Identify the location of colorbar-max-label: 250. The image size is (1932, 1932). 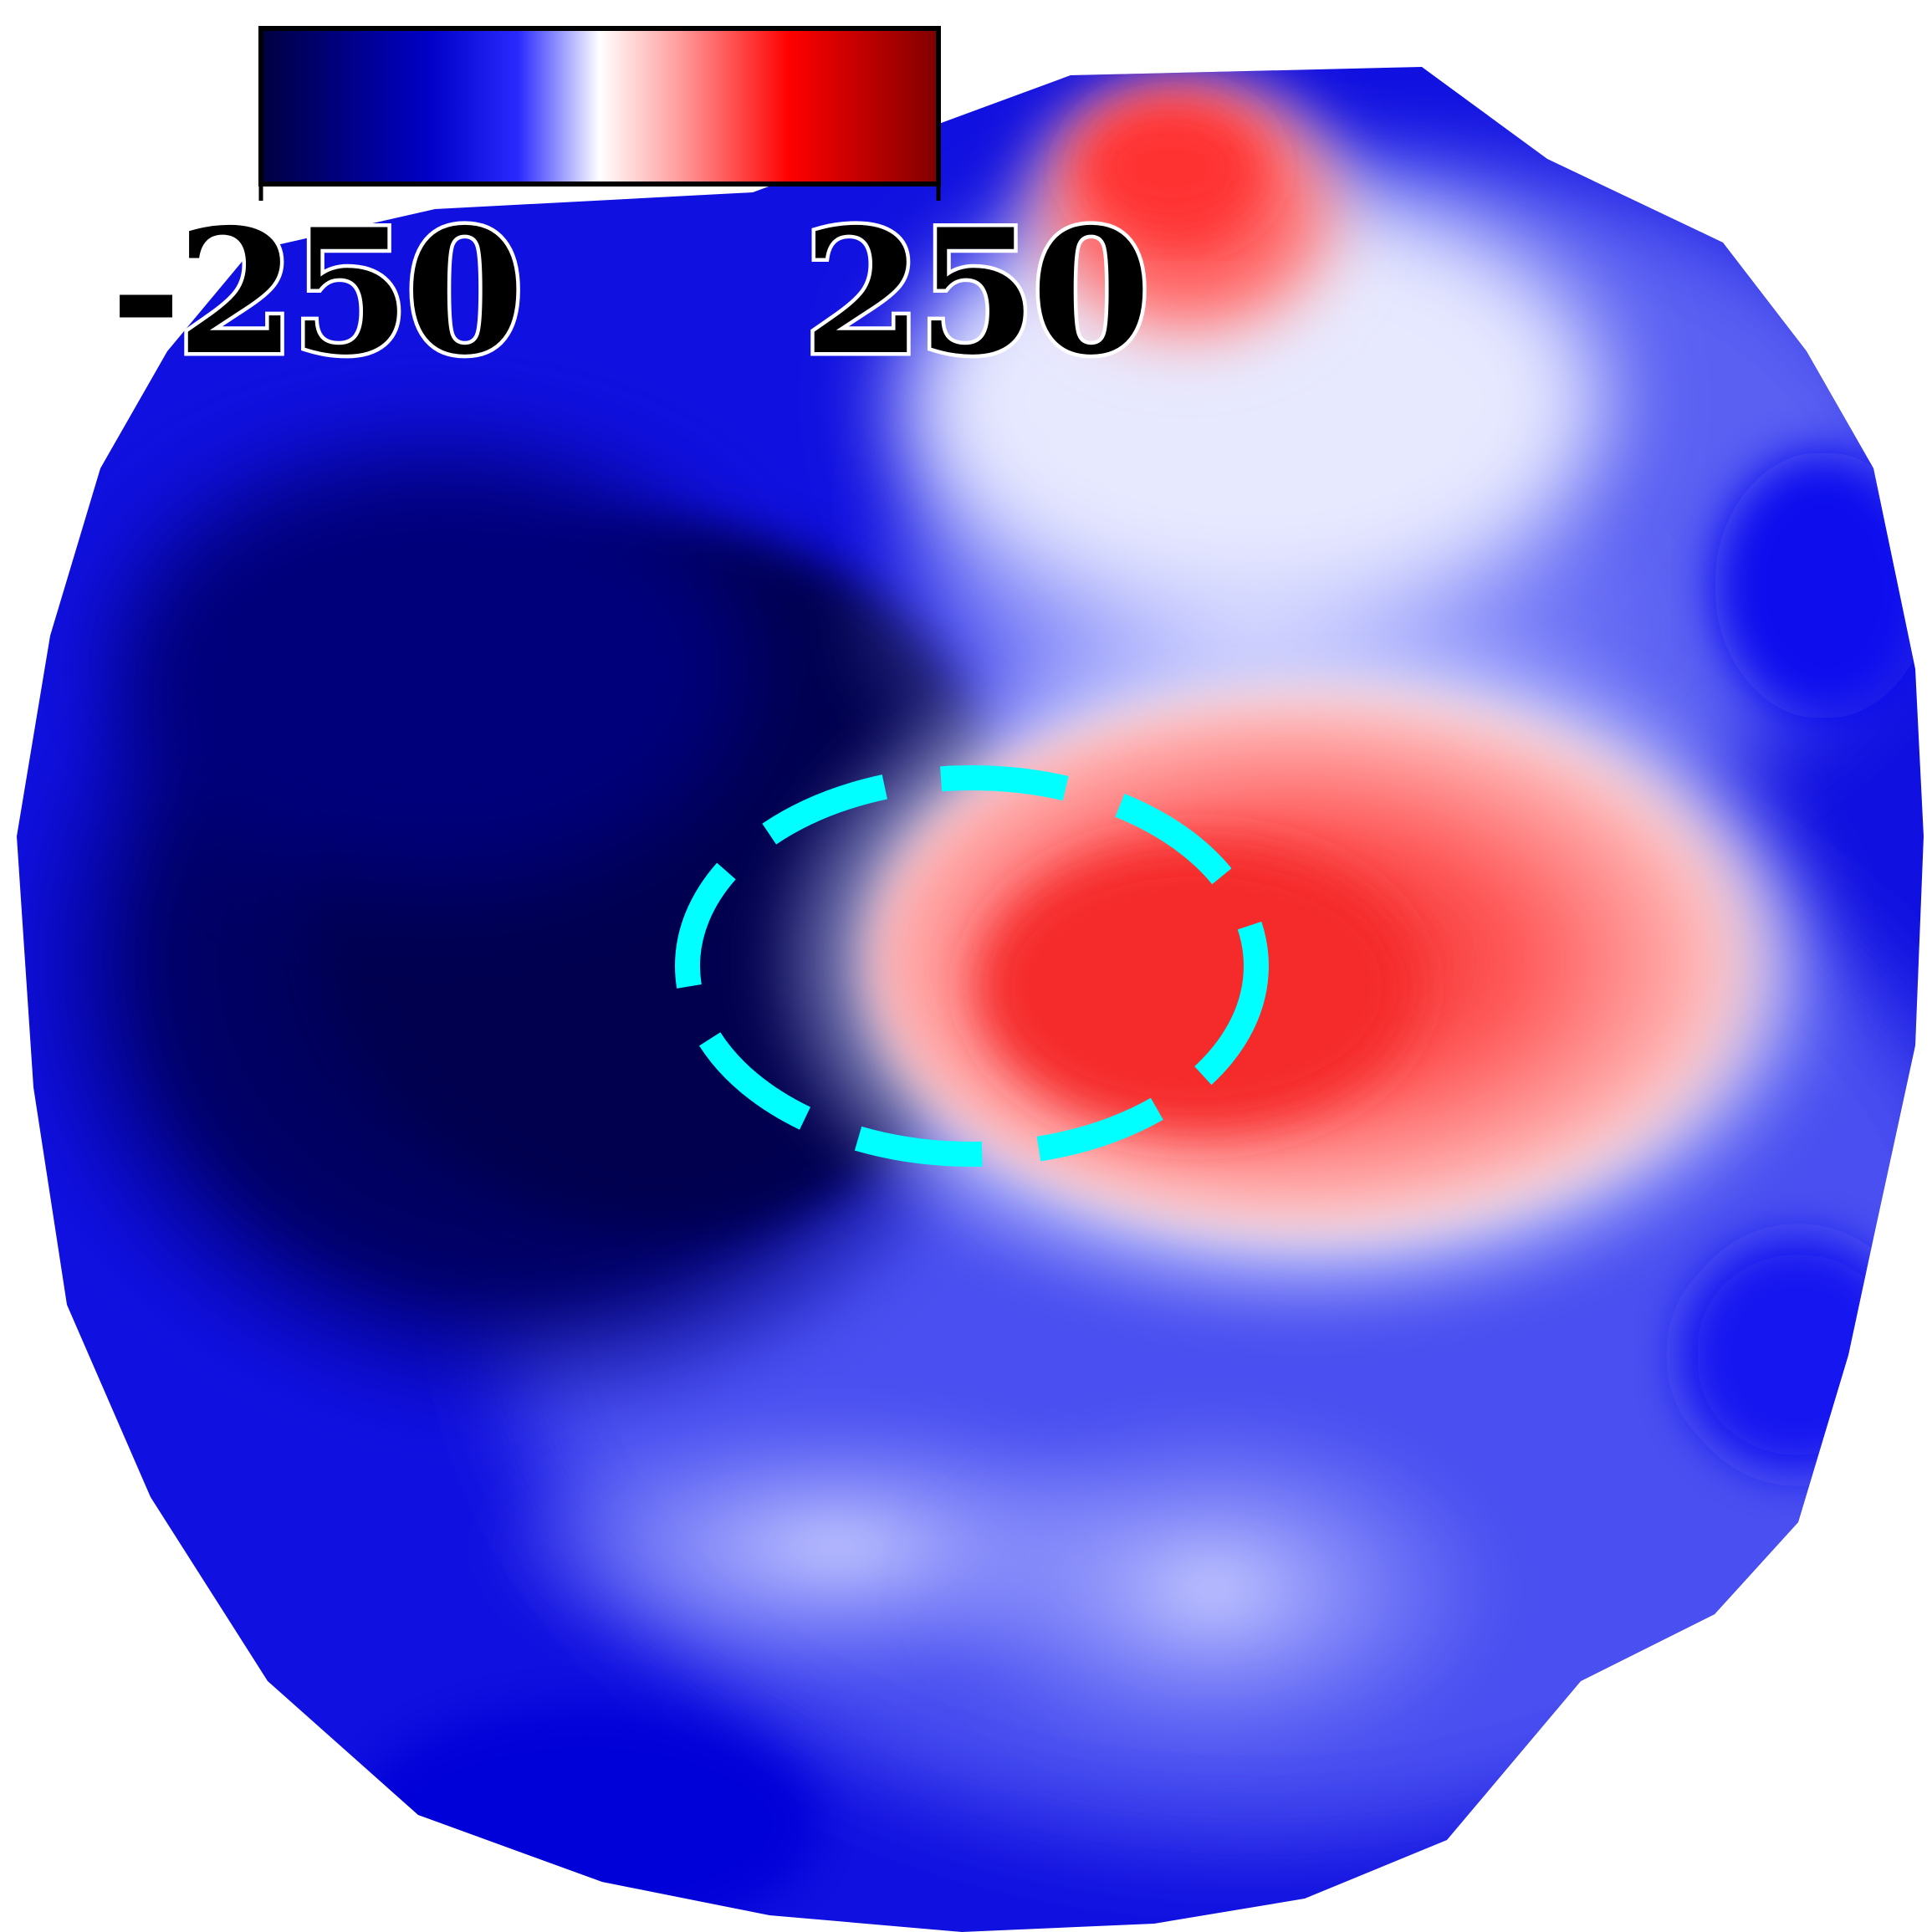
(977, 292).